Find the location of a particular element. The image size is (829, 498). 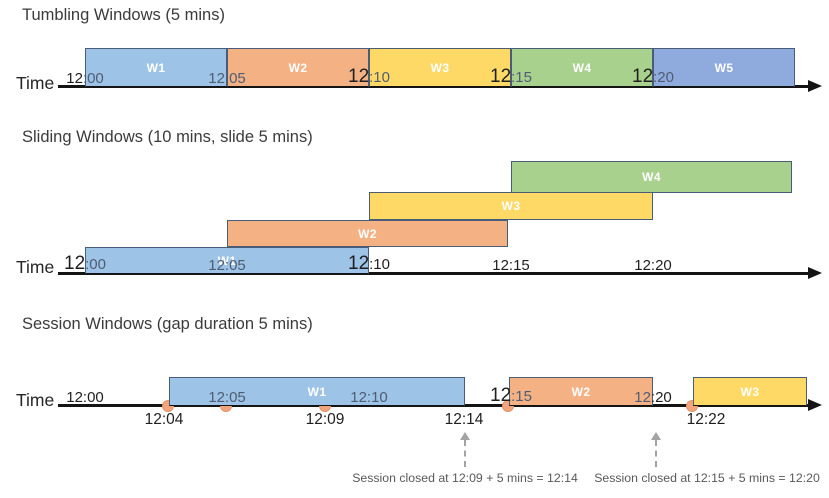

window-rect-w5: W5 is located at coordinates (724, 67).